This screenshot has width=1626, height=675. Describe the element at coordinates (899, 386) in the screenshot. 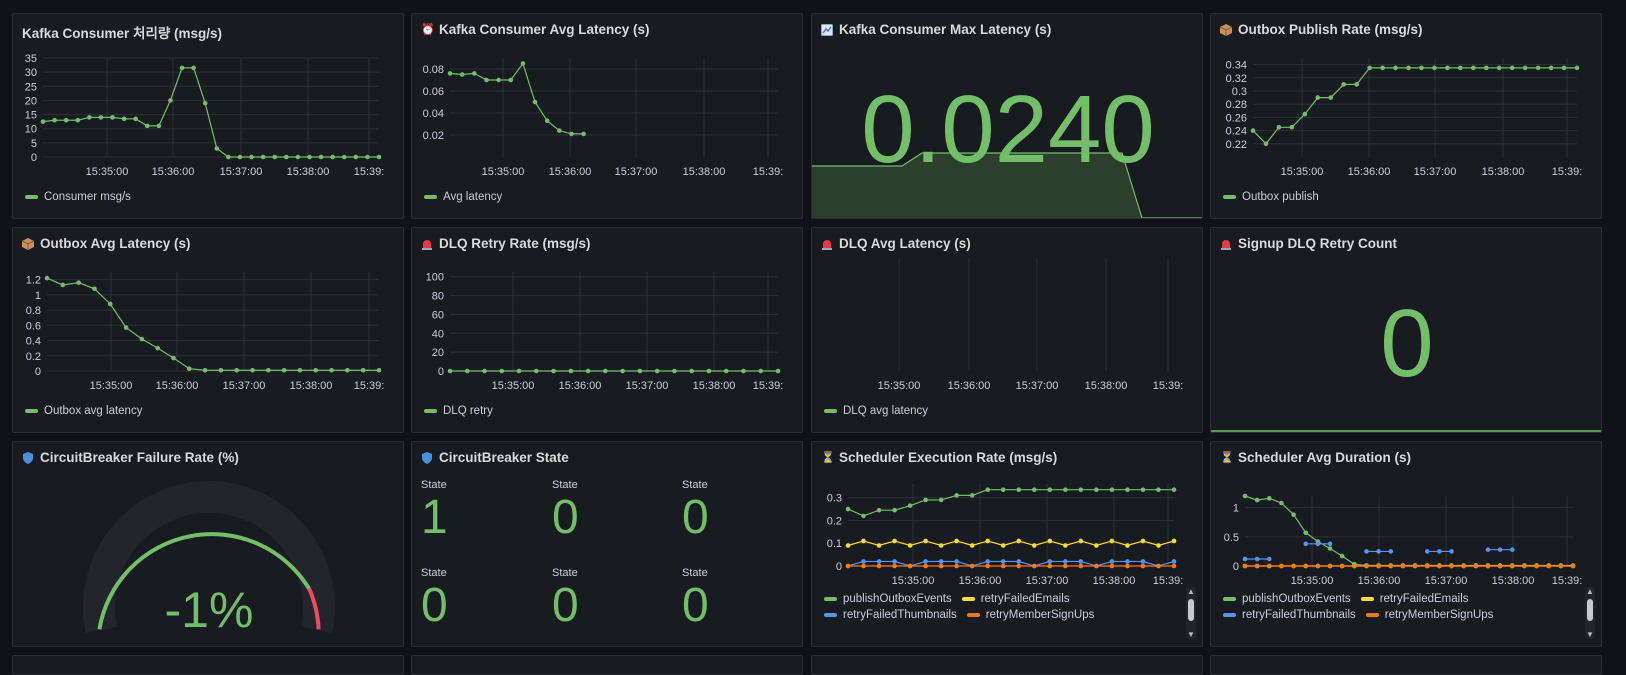

I see `x-tick-label: 15:35:00` at that location.